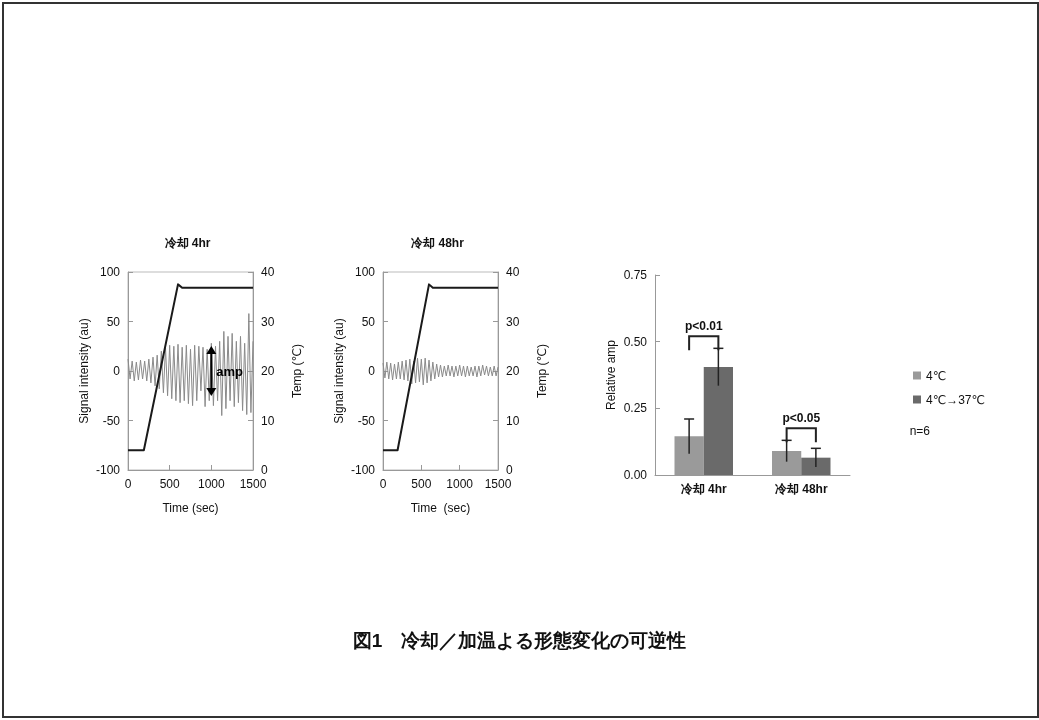  I want to click on text: n=6, so click(920, 431).